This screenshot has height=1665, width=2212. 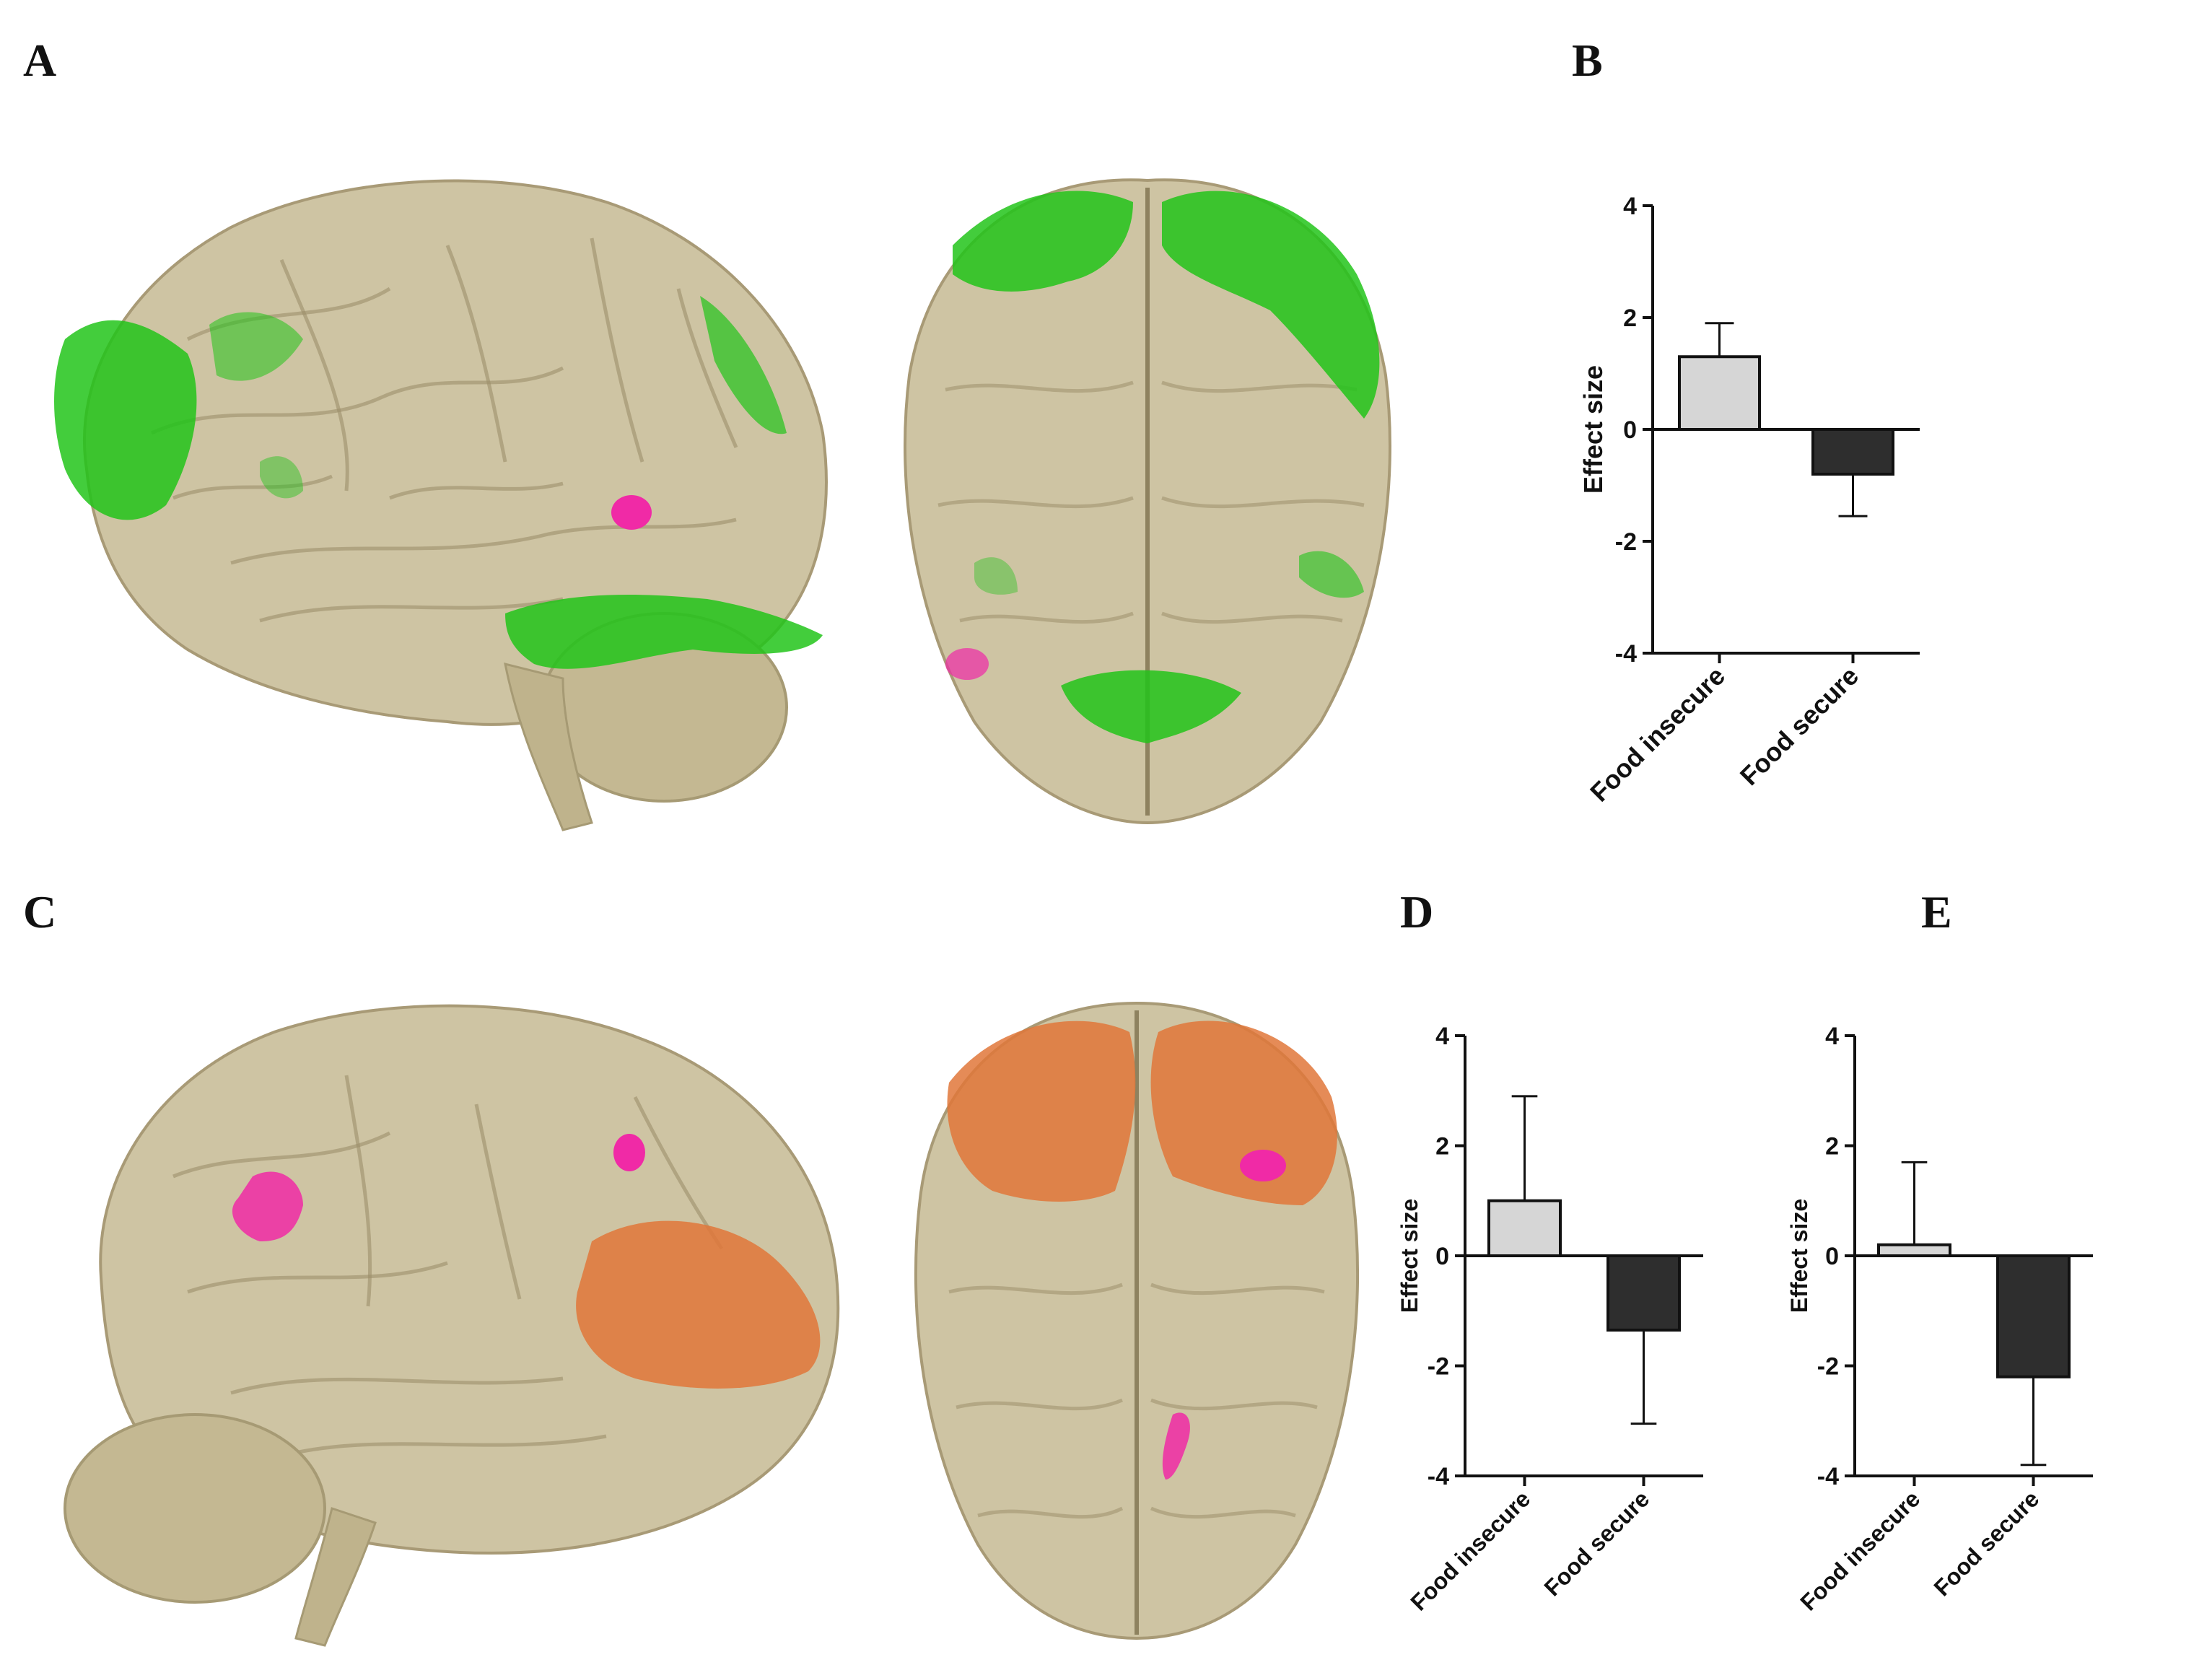 What do you see at coordinates (1417, 912) in the screenshot?
I see `panel-label-d: D` at bounding box center [1417, 912].